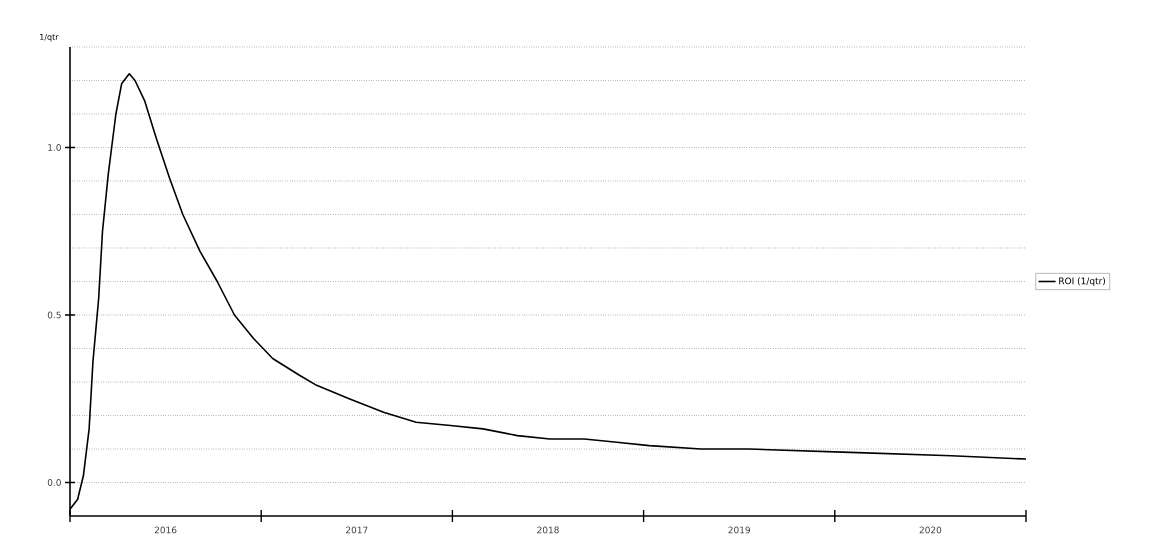  Describe the element at coordinates (165, 530) in the screenshot. I see `x-tick-label: 2016` at that location.